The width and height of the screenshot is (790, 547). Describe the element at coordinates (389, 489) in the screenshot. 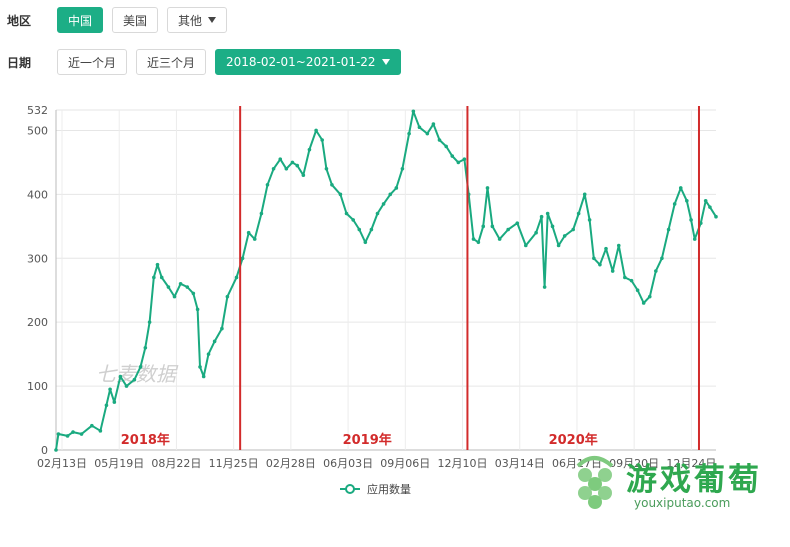

I see `legend-entry: 应用数量` at that location.